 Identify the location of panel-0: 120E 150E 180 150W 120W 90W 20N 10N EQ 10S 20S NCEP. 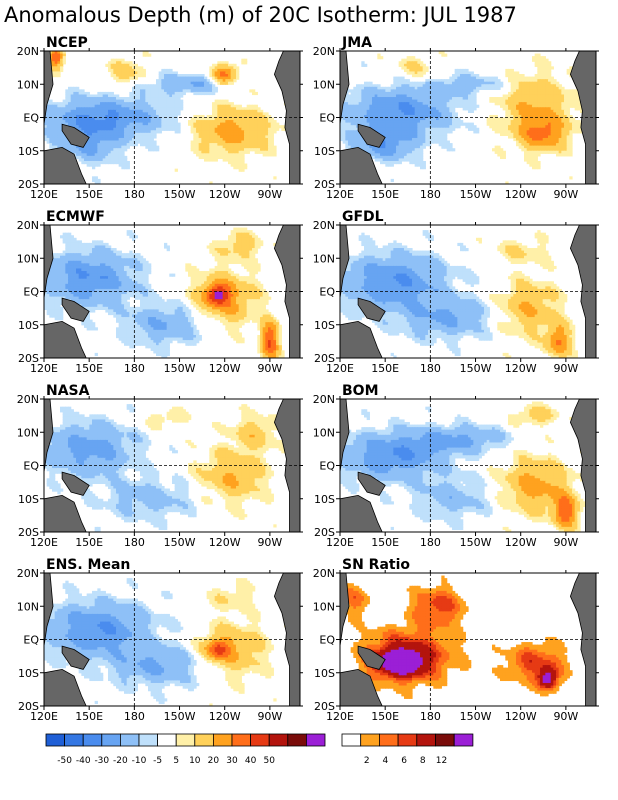
(160, 118).